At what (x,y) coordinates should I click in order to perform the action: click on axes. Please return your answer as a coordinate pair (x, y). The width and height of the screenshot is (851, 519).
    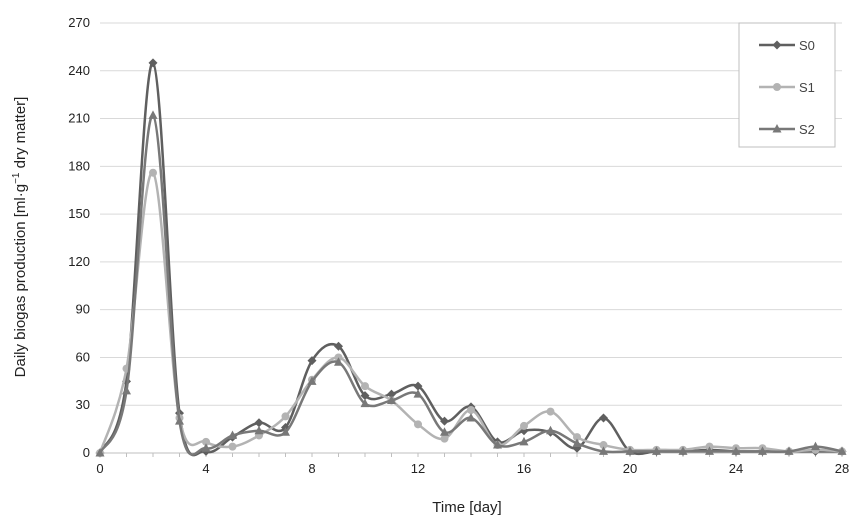
    Looking at the image, I should click on (471, 454).